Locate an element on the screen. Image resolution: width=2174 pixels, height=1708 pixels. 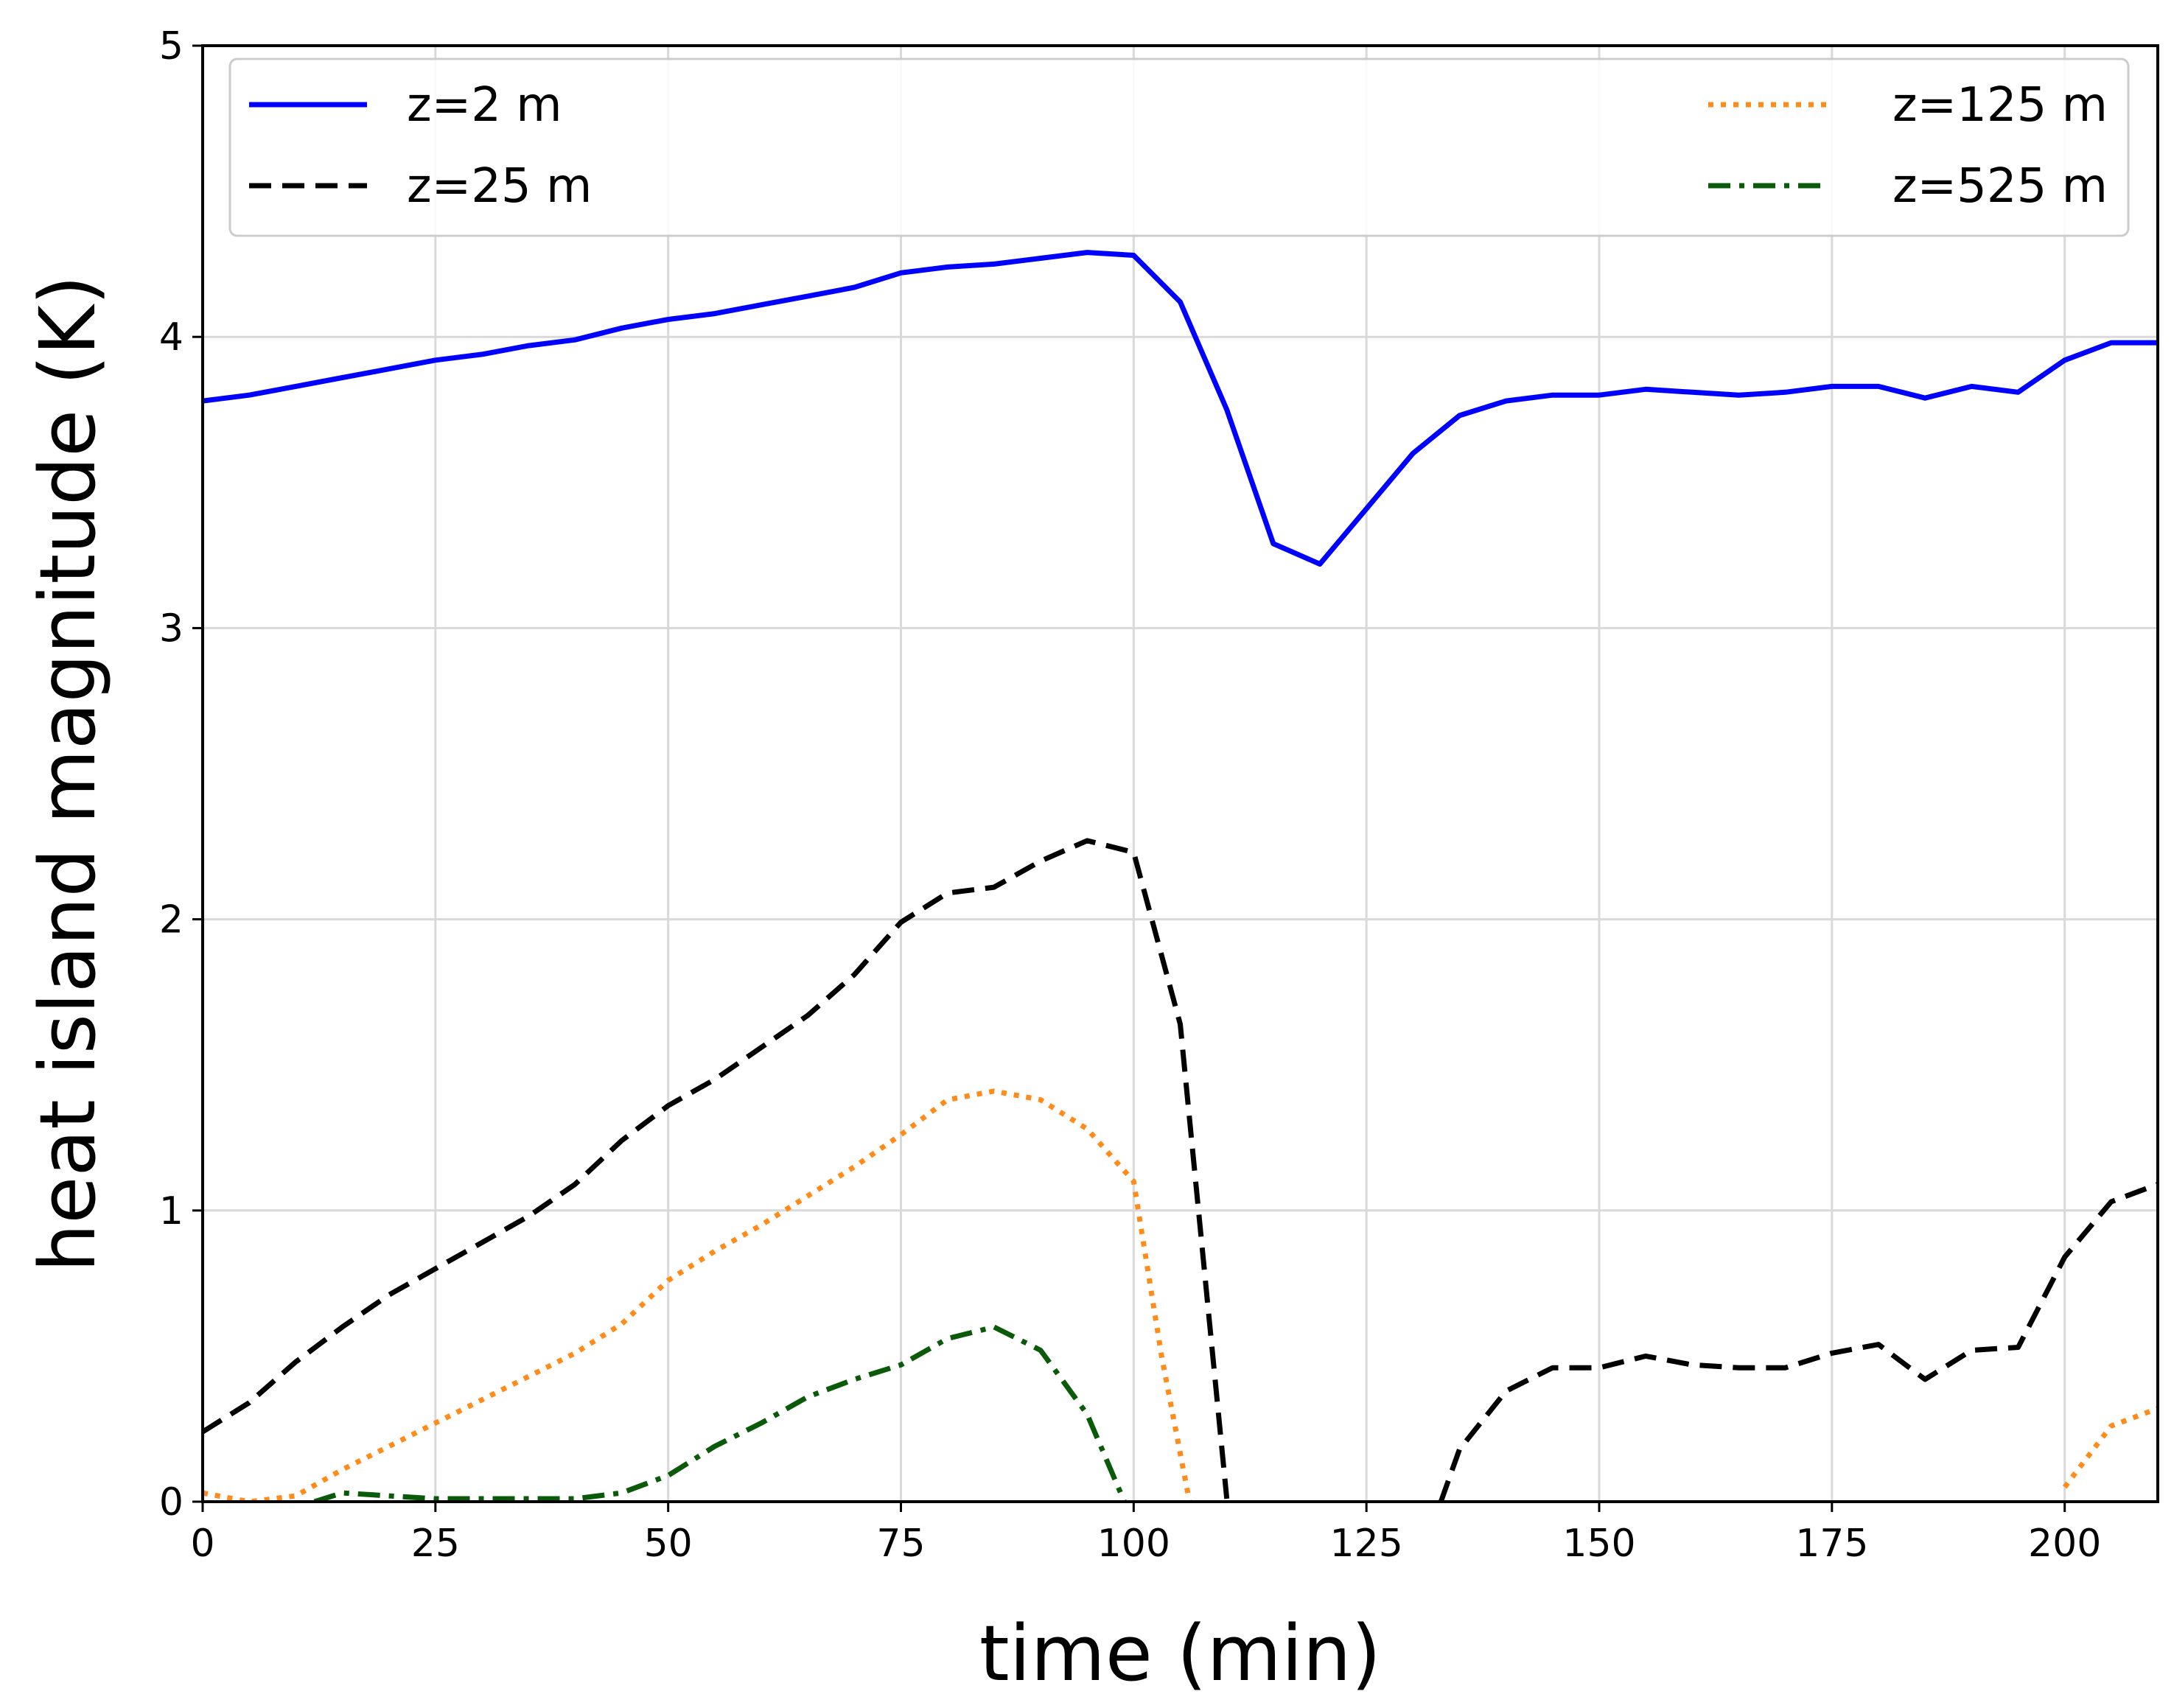
y-axis-title: heat island magnitude (K) is located at coordinates (68, 773).